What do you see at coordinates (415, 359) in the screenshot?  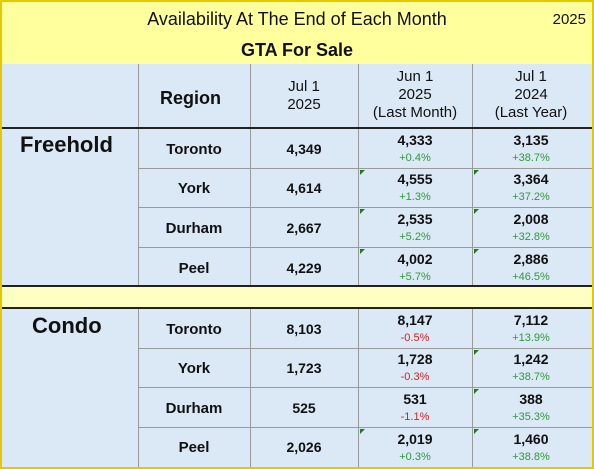 I see `jun-2025-value: 1,728` at bounding box center [415, 359].